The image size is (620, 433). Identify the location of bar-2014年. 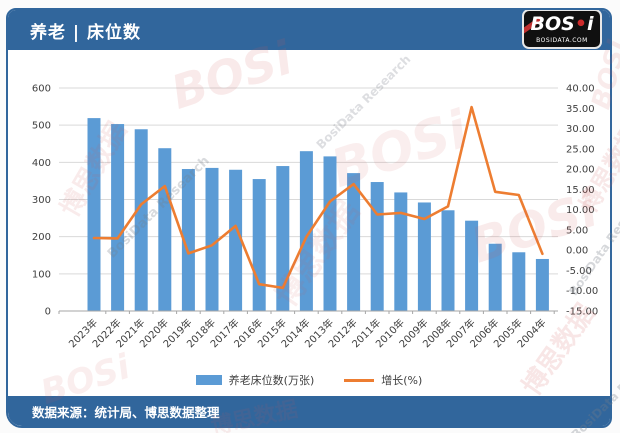
(306, 231).